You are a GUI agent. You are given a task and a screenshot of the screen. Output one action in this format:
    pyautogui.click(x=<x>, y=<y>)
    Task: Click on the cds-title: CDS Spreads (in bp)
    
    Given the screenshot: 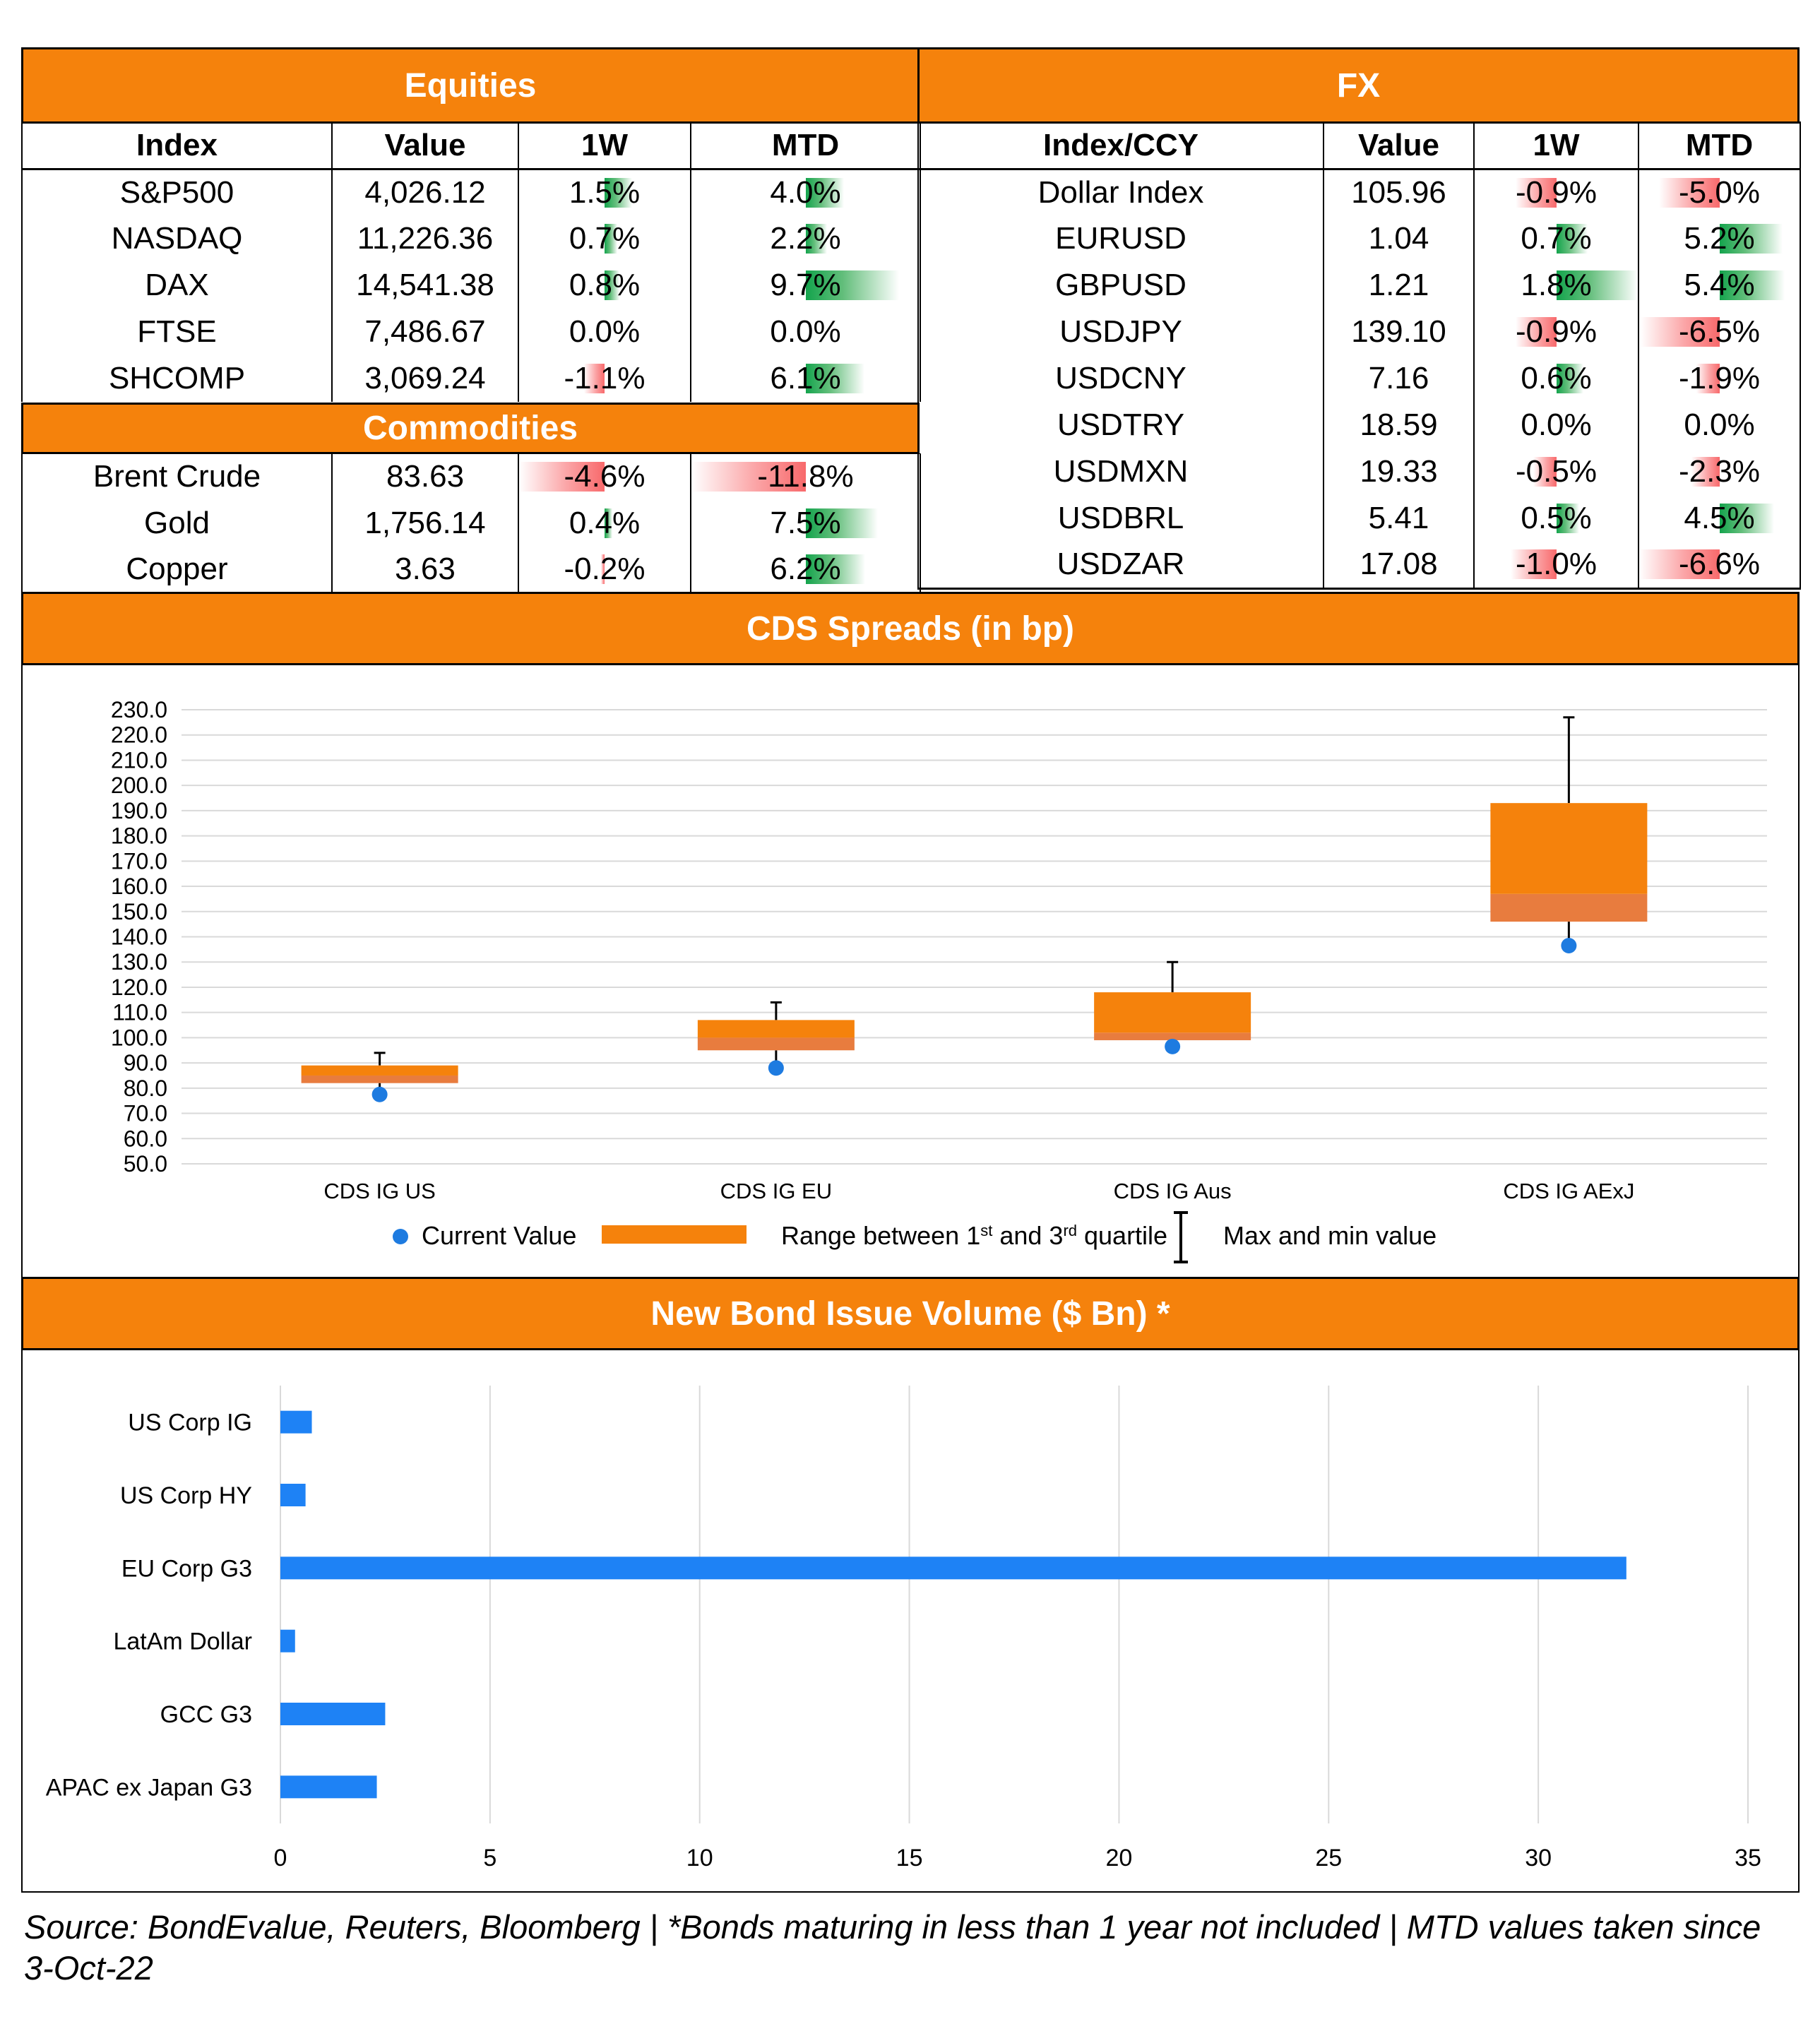 What is the action you would take?
    pyautogui.click(x=911, y=629)
    